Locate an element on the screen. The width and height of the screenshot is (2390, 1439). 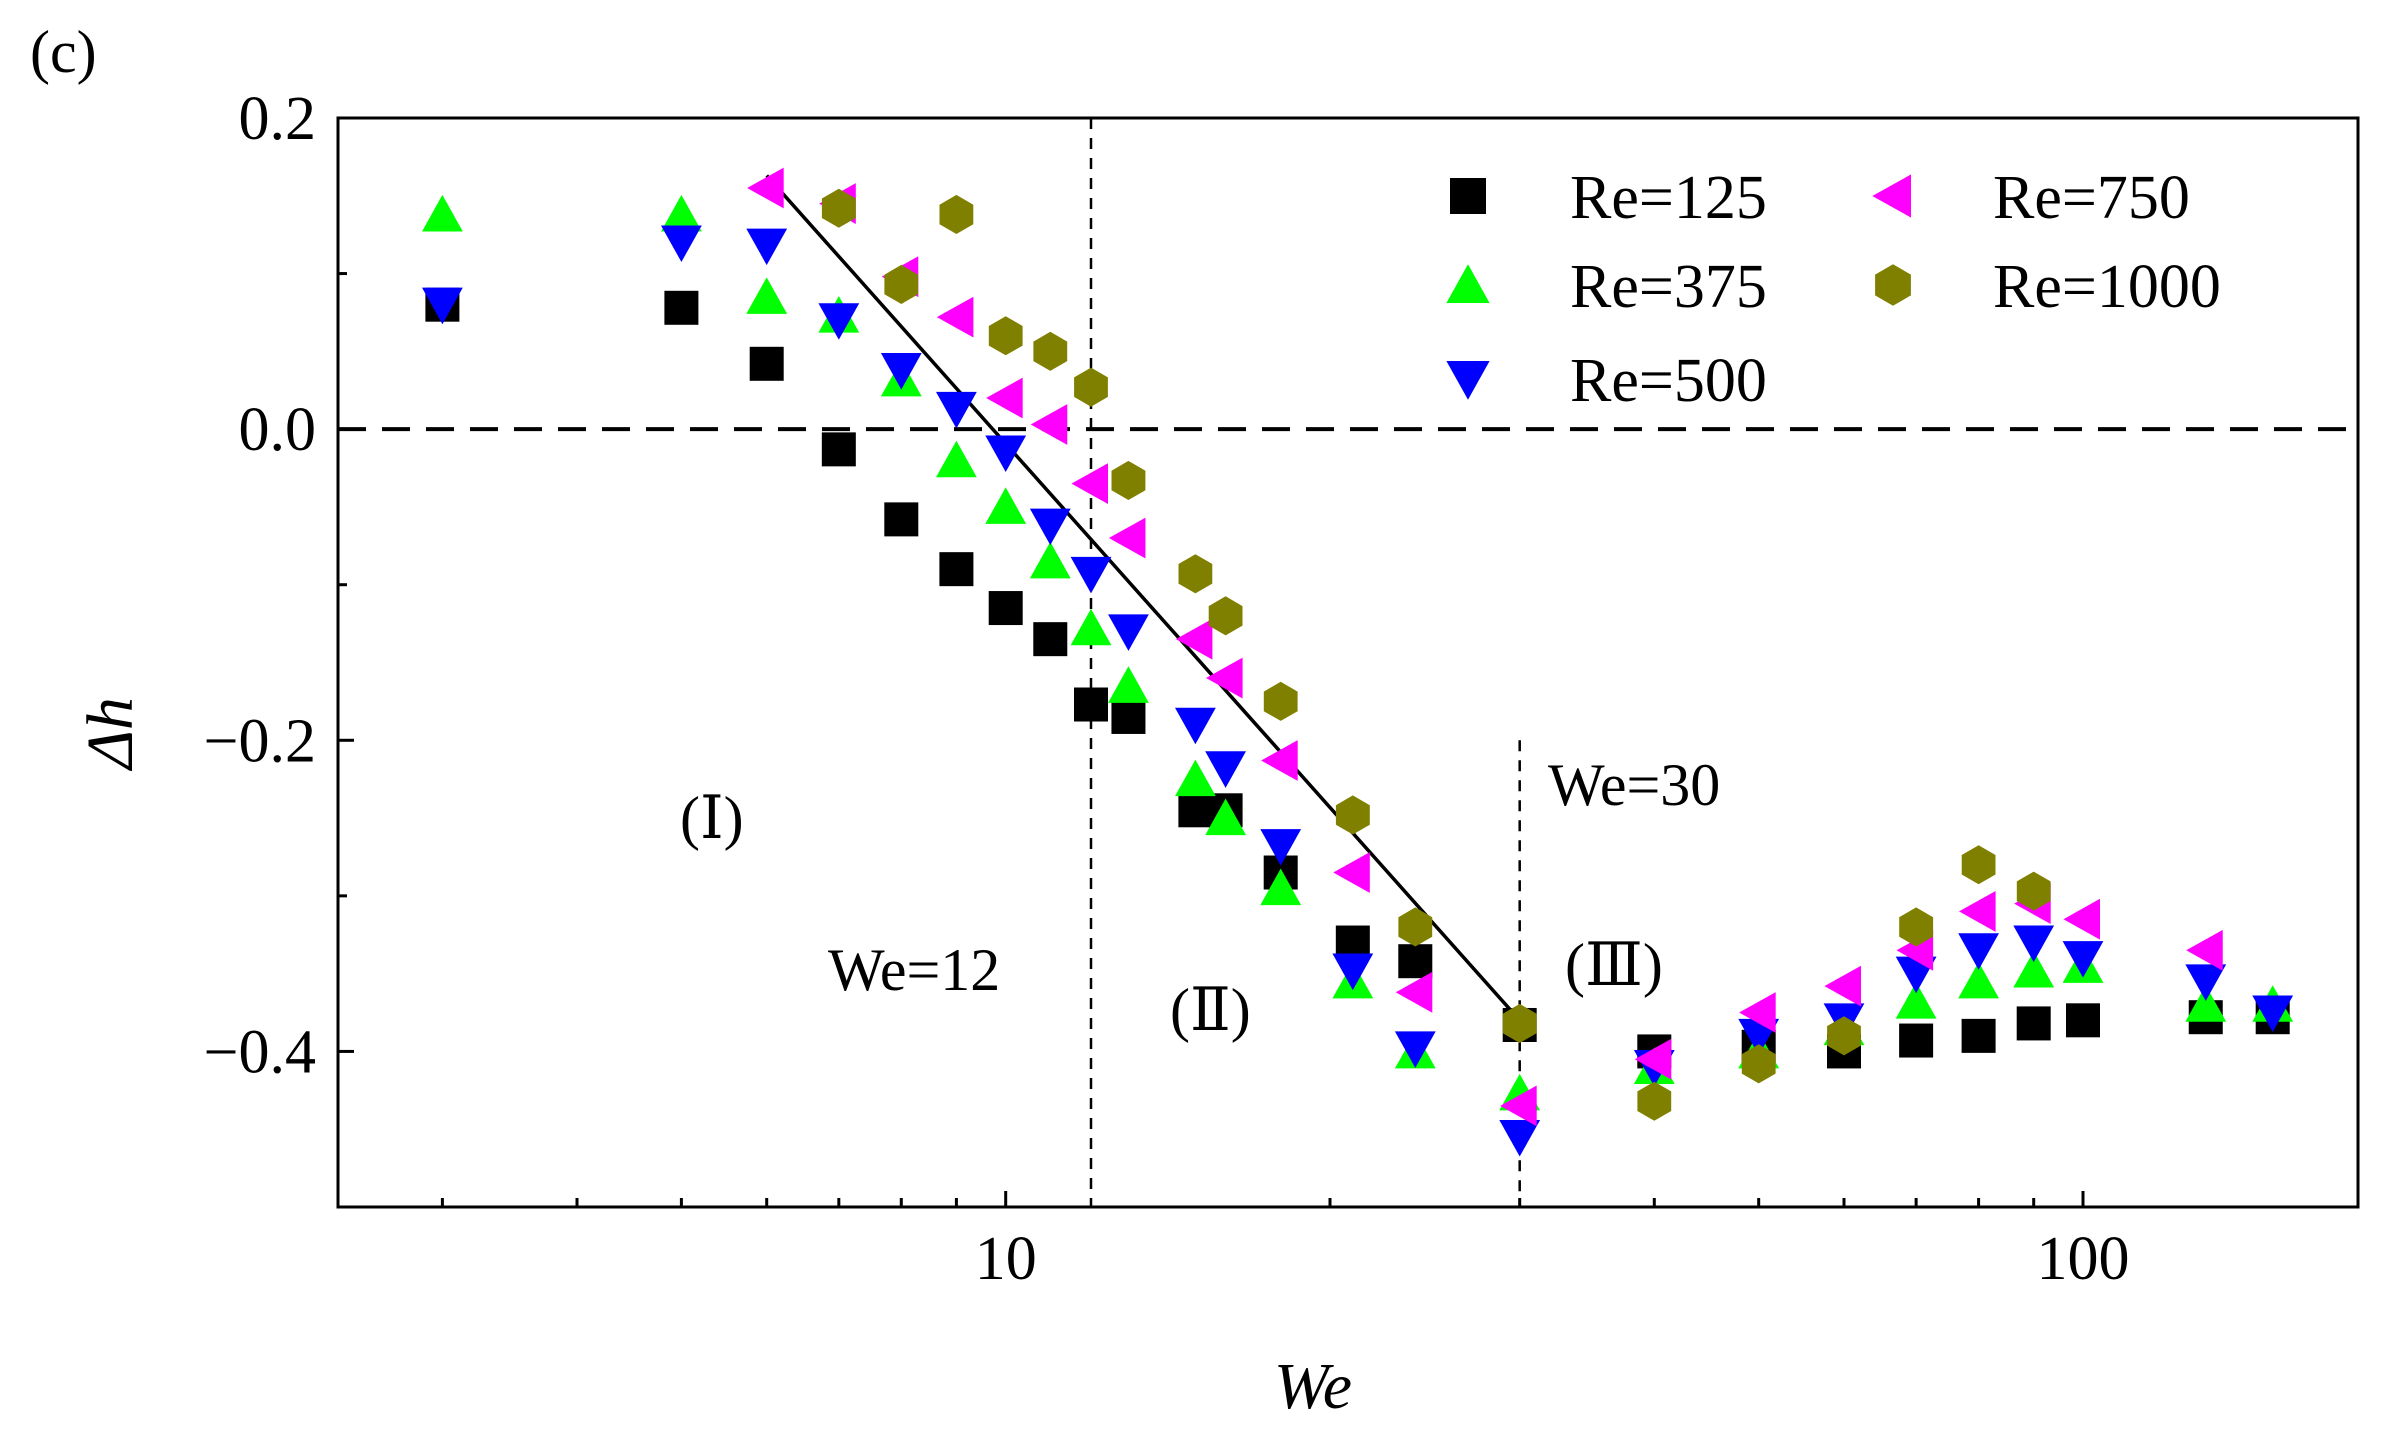
legend-label: Re=500 is located at coordinates (1668, 381).